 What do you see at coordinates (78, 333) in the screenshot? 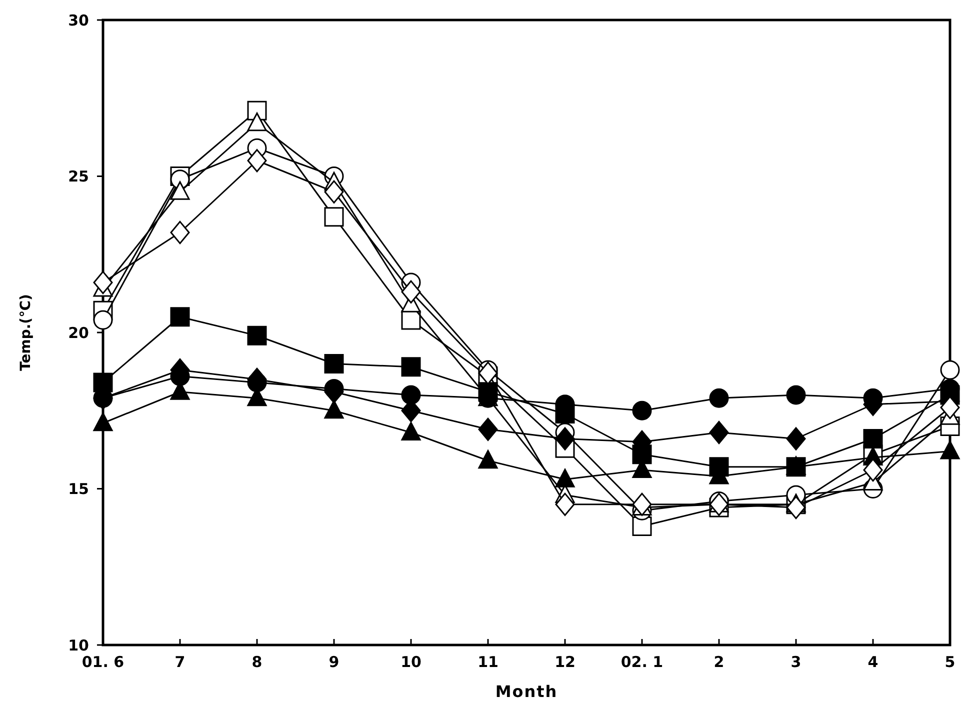
I see `y-tick-label: 20` at bounding box center [78, 333].